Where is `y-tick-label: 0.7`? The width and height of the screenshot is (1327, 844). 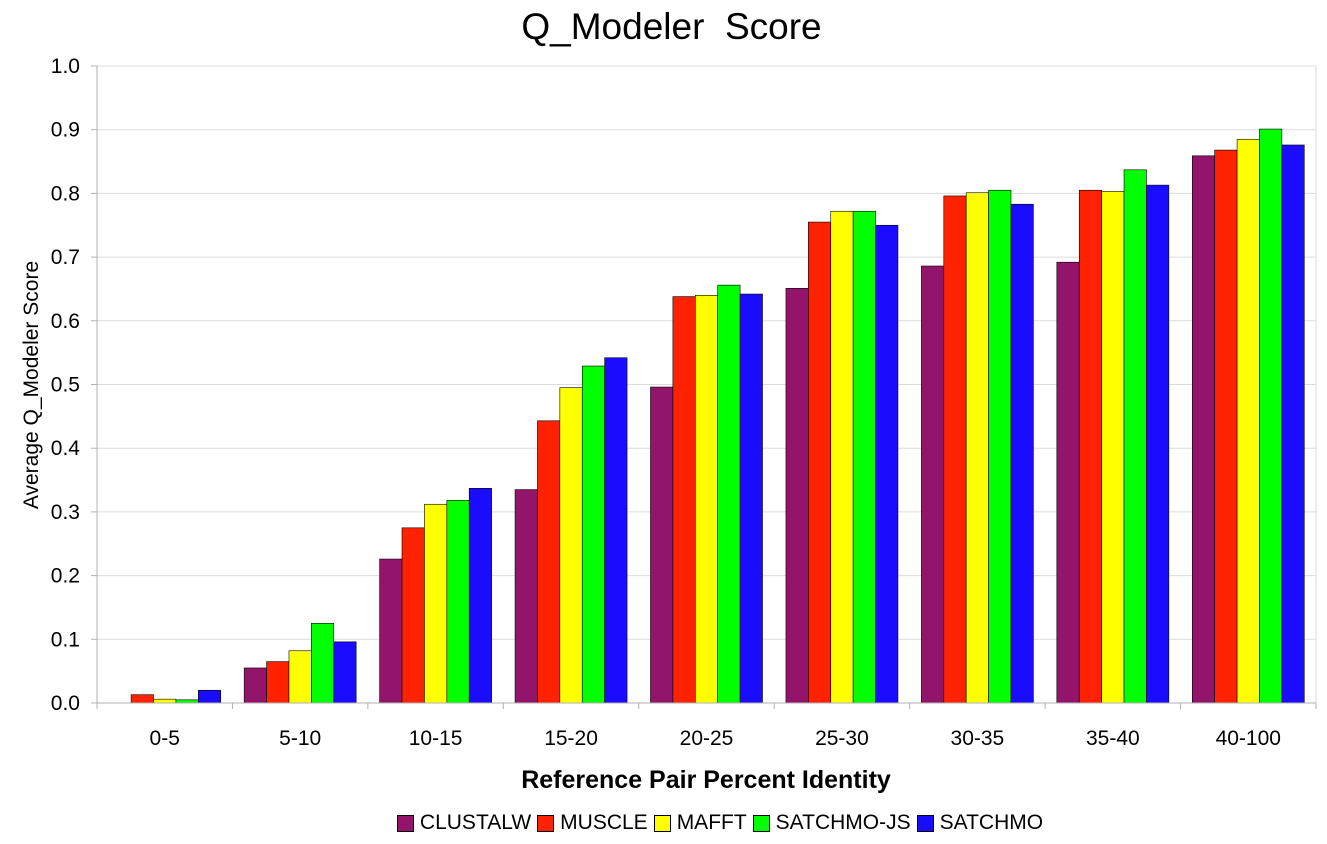
y-tick-label: 0.7 is located at coordinates (65, 257).